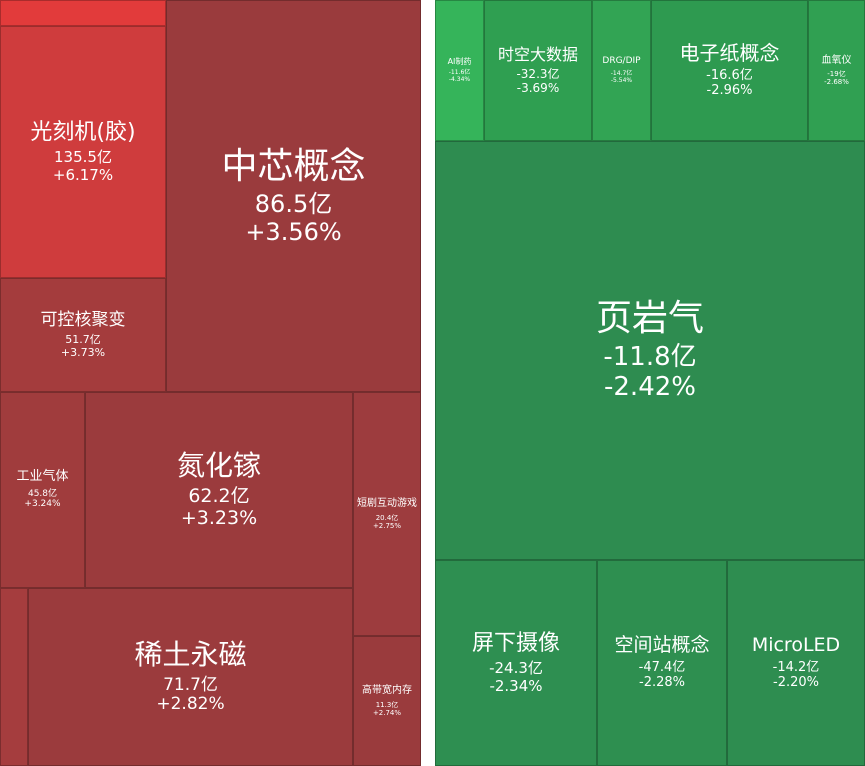 This screenshot has height=766, width=865. Describe the element at coordinates (459, 80) in the screenshot. I see `tile-change: -4.34%` at that location.